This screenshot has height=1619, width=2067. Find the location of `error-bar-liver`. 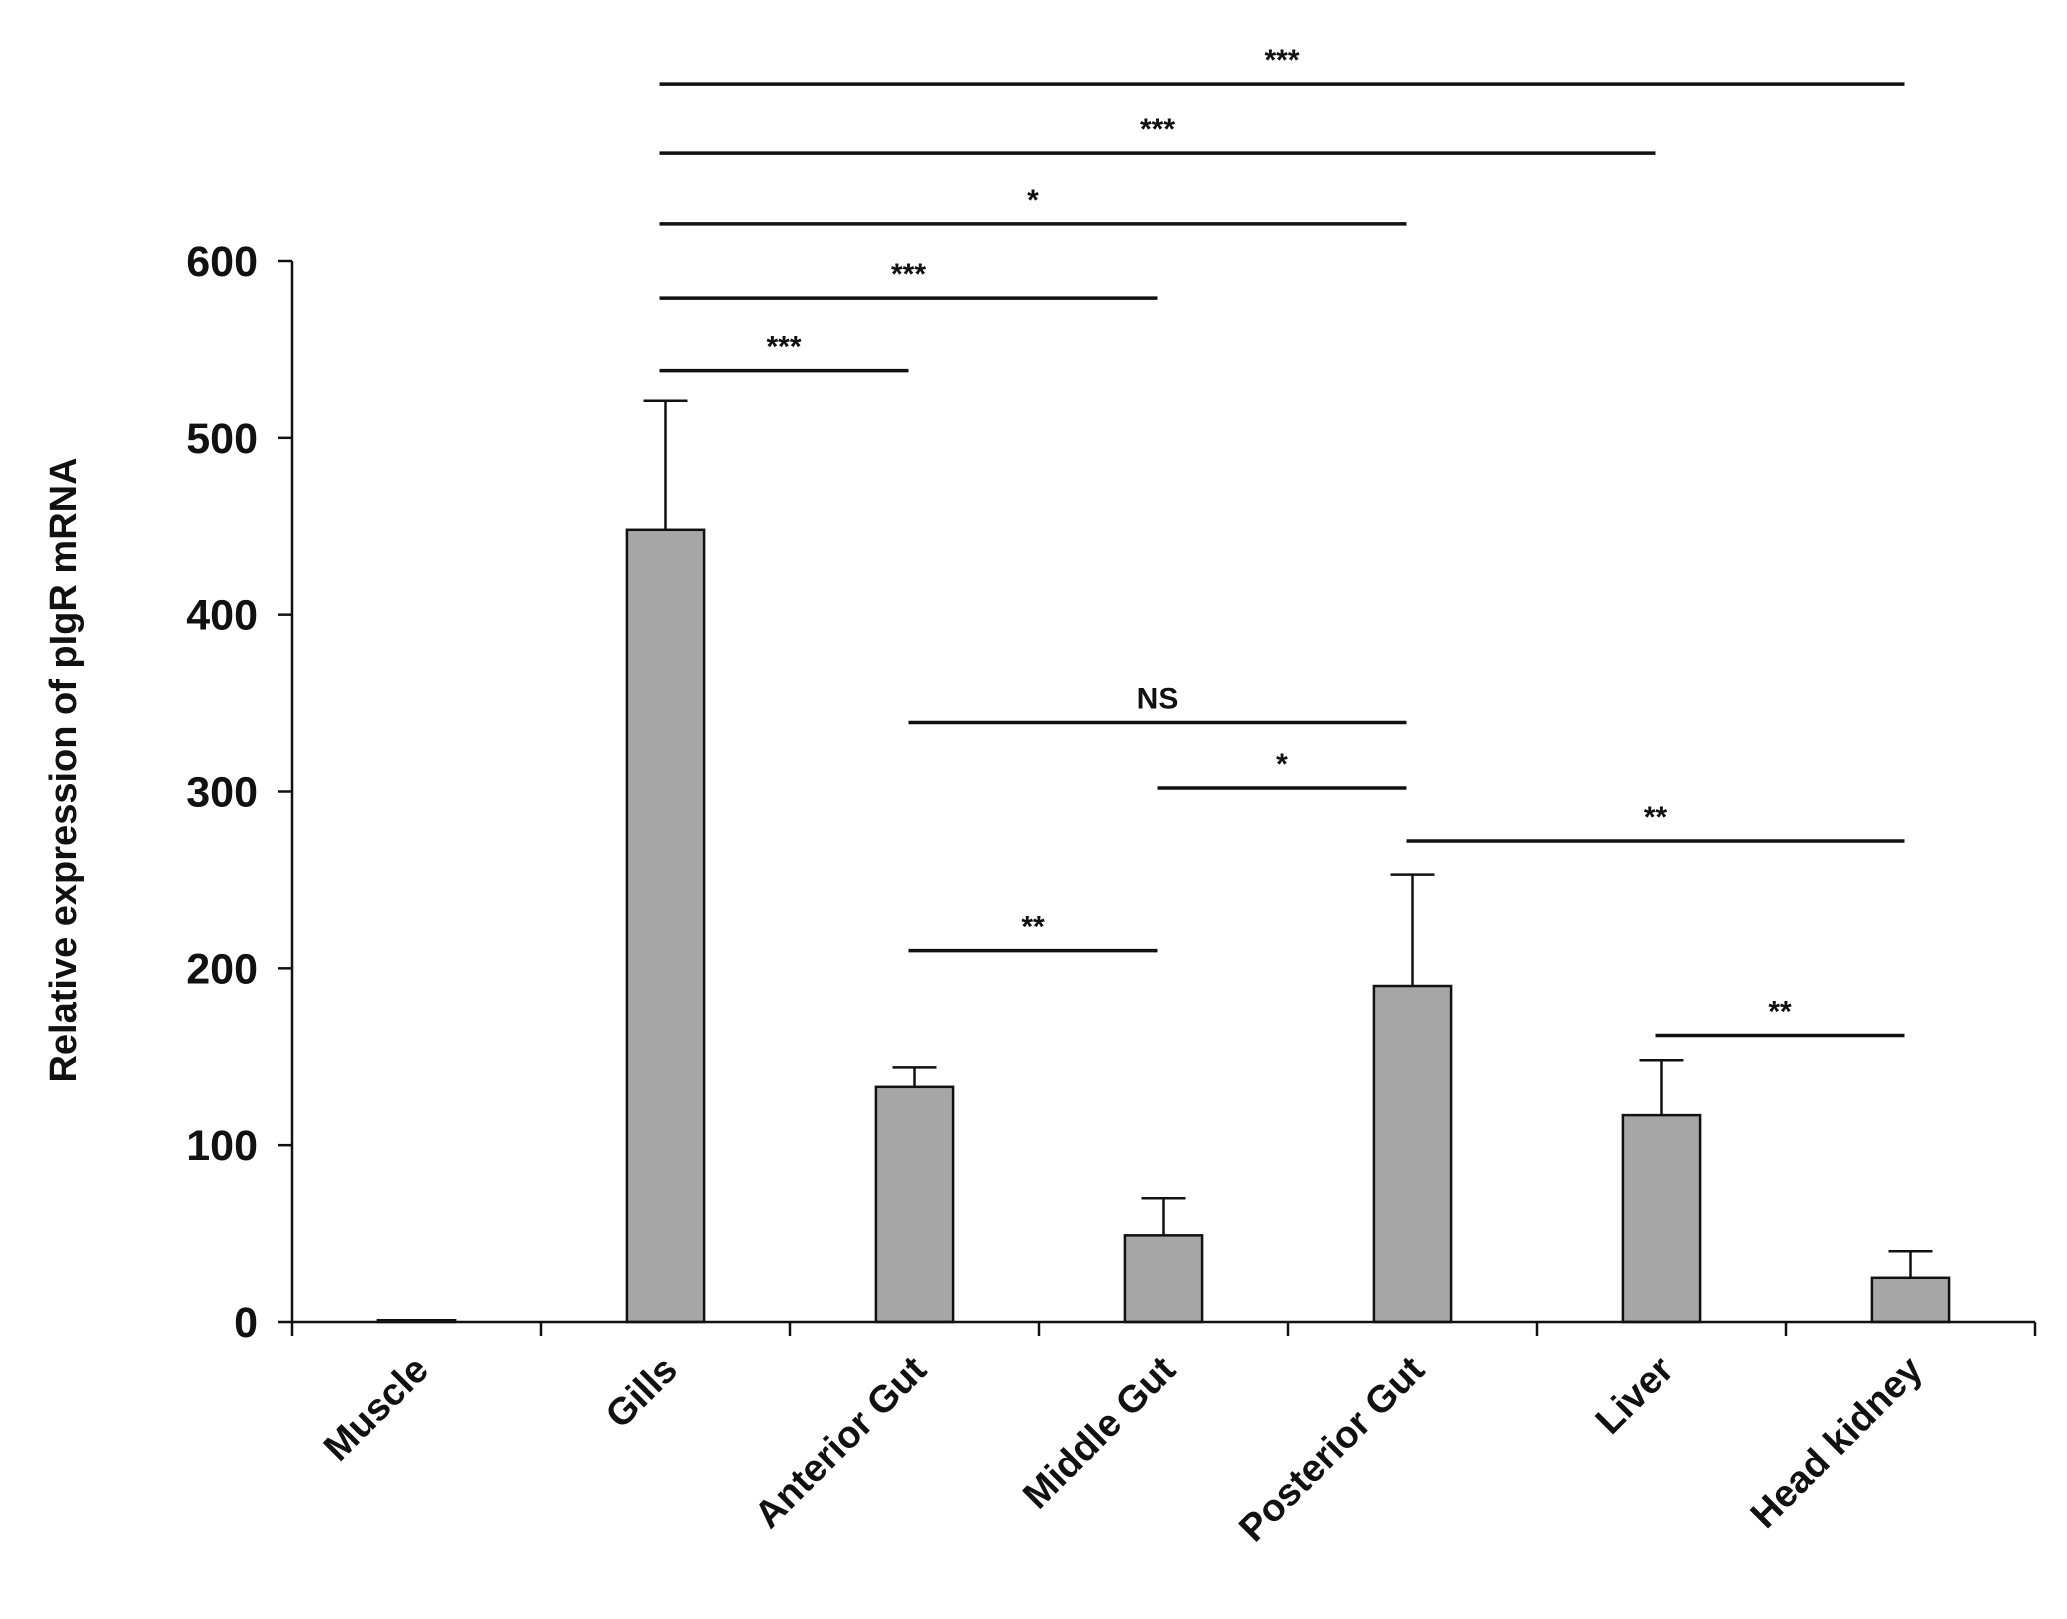

error-bar-liver is located at coordinates (1661, 1087).